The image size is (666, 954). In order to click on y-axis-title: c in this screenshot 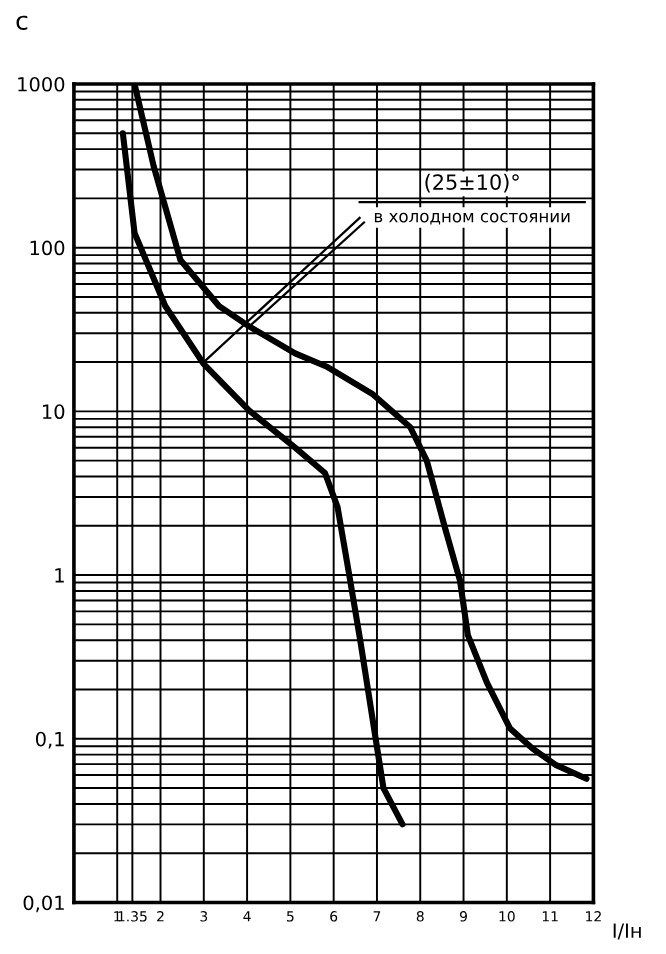, I will do `click(22, 22)`.